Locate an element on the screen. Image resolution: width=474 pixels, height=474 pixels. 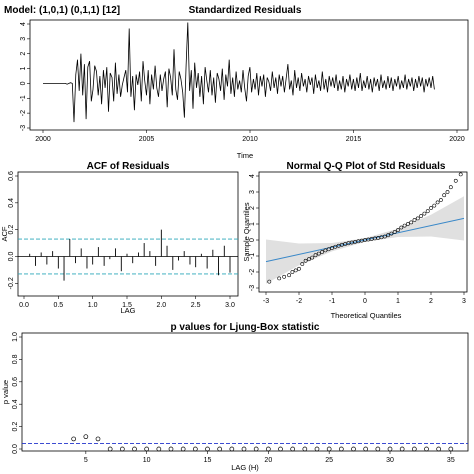
ljung-box-y-tick-label: 0.4 is located at coordinates (15, 404).